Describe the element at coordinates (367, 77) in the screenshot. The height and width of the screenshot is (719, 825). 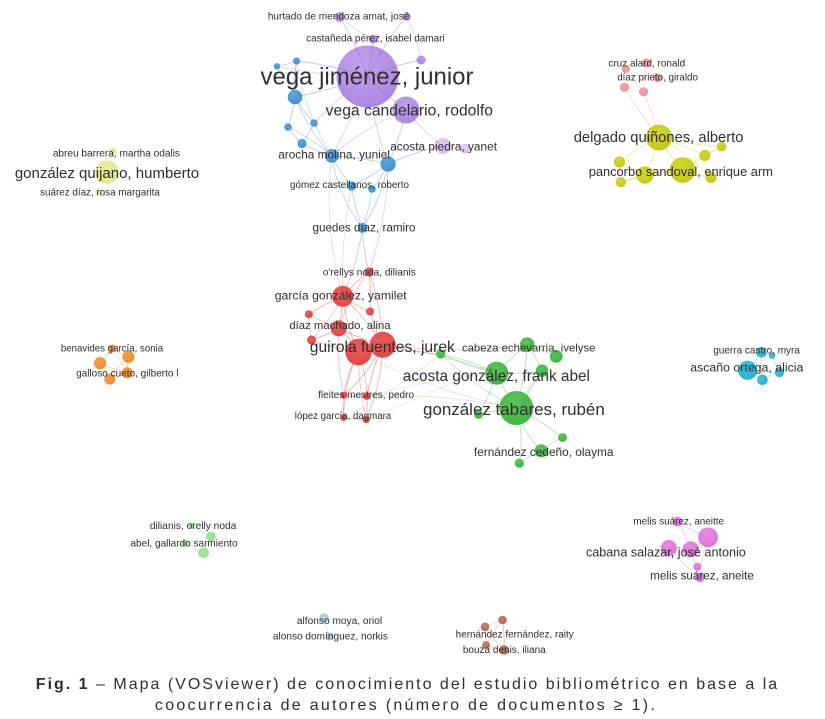
I see `svg-text: vega jiménez, junior` at that location.